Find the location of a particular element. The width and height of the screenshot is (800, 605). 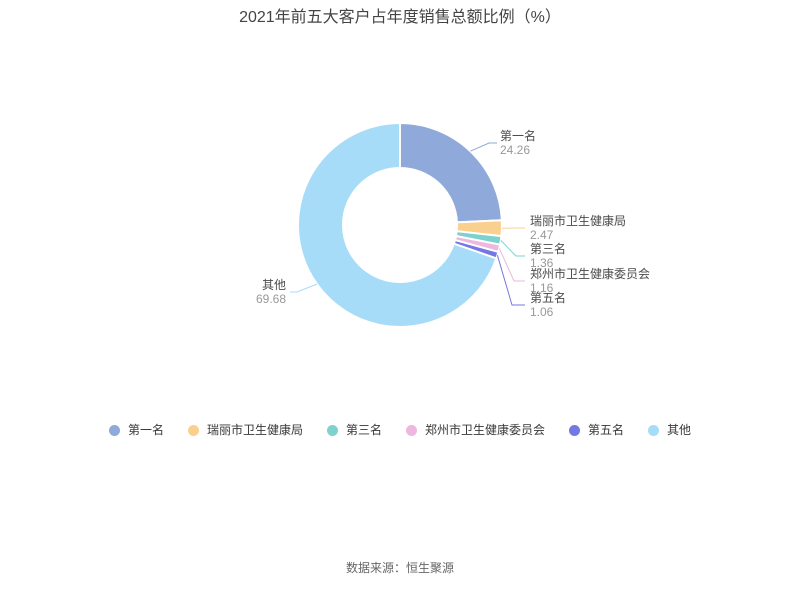

slice-value-2: 1.36 is located at coordinates (542, 263).